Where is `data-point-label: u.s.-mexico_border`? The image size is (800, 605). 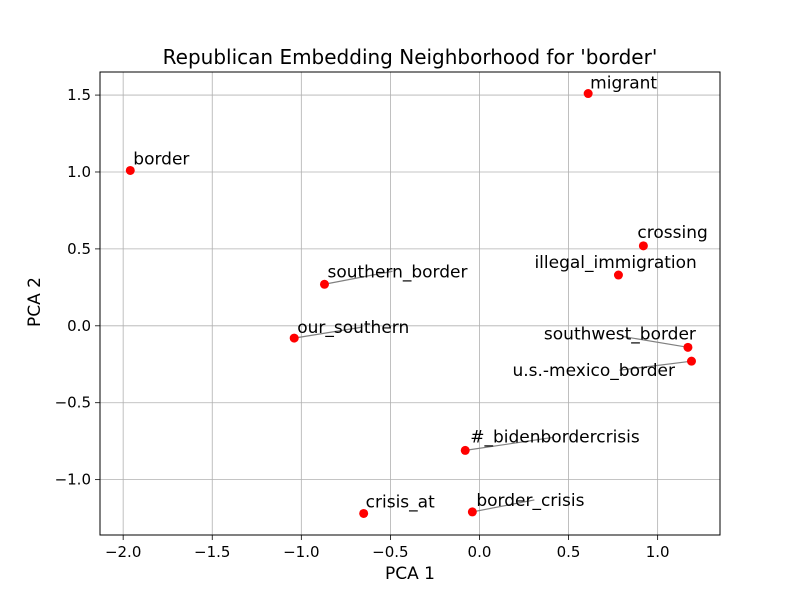 data-point-label: u.s.-mexico_border is located at coordinates (593, 371).